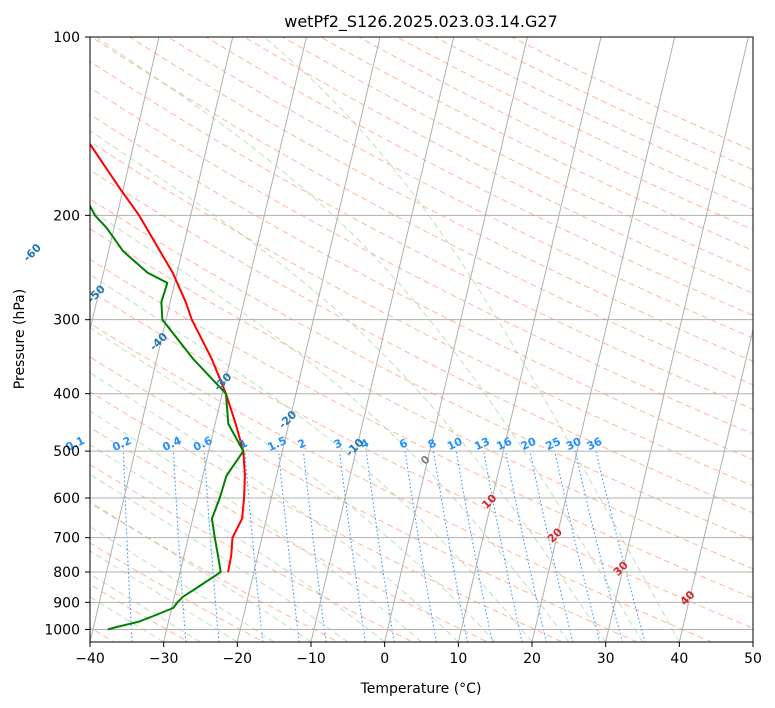 The width and height of the screenshot is (775, 708). Describe the element at coordinates (403, 443) in the screenshot. I see `mixing-ratio-label: 6` at that location.